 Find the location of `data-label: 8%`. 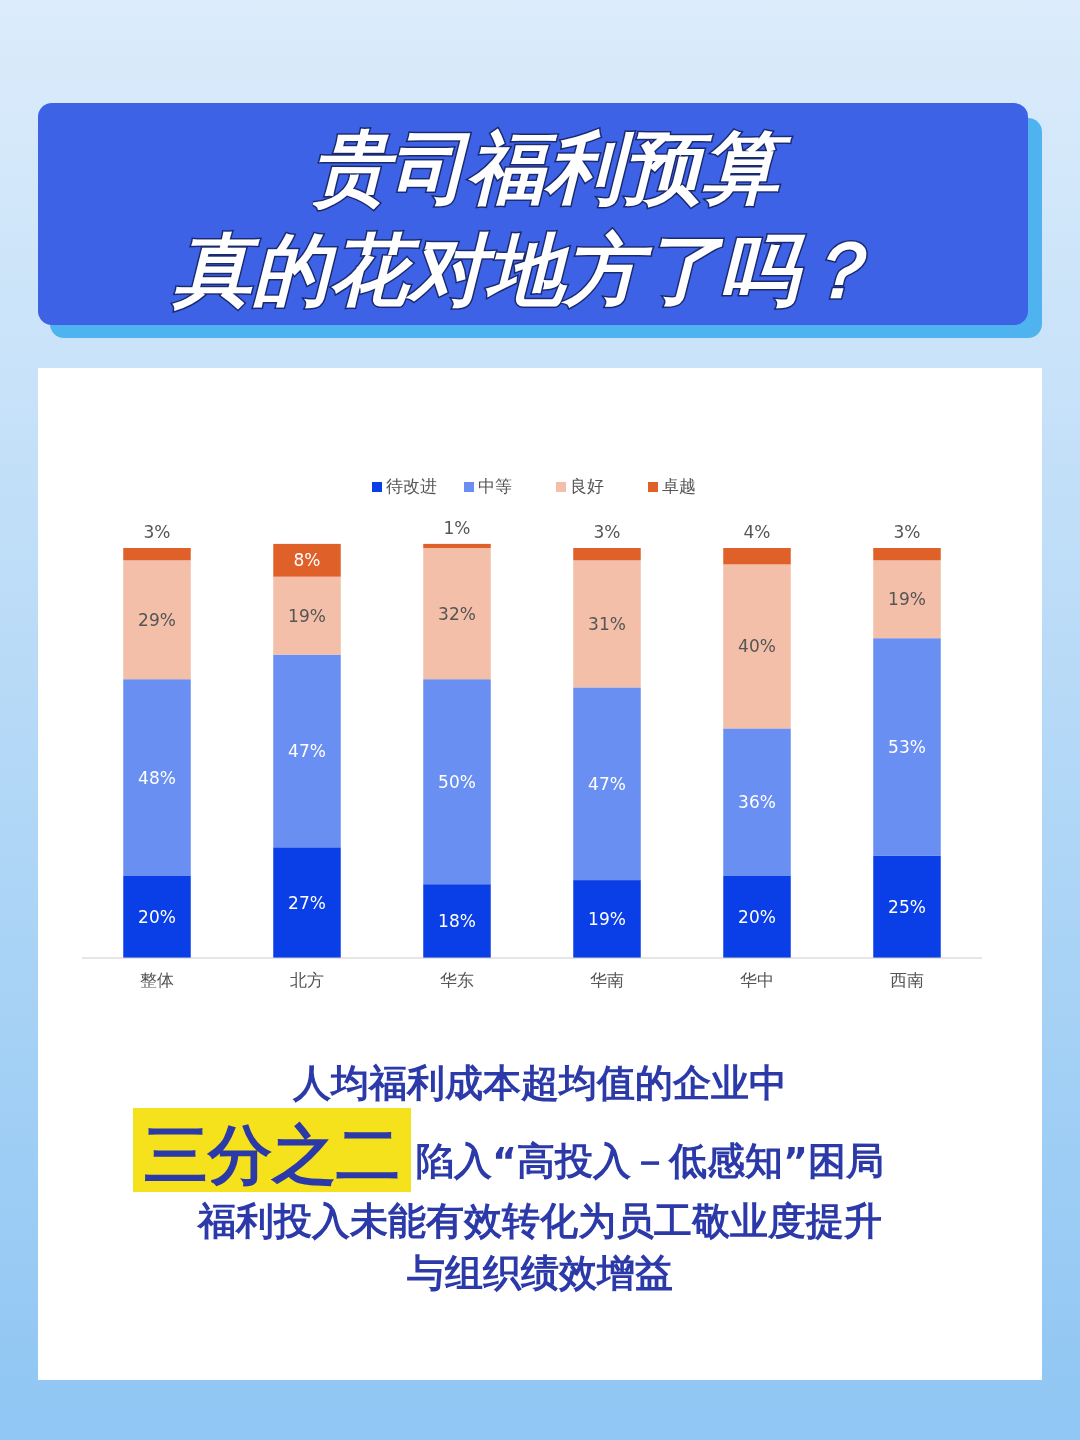

data-label: 8% is located at coordinates (307, 560).